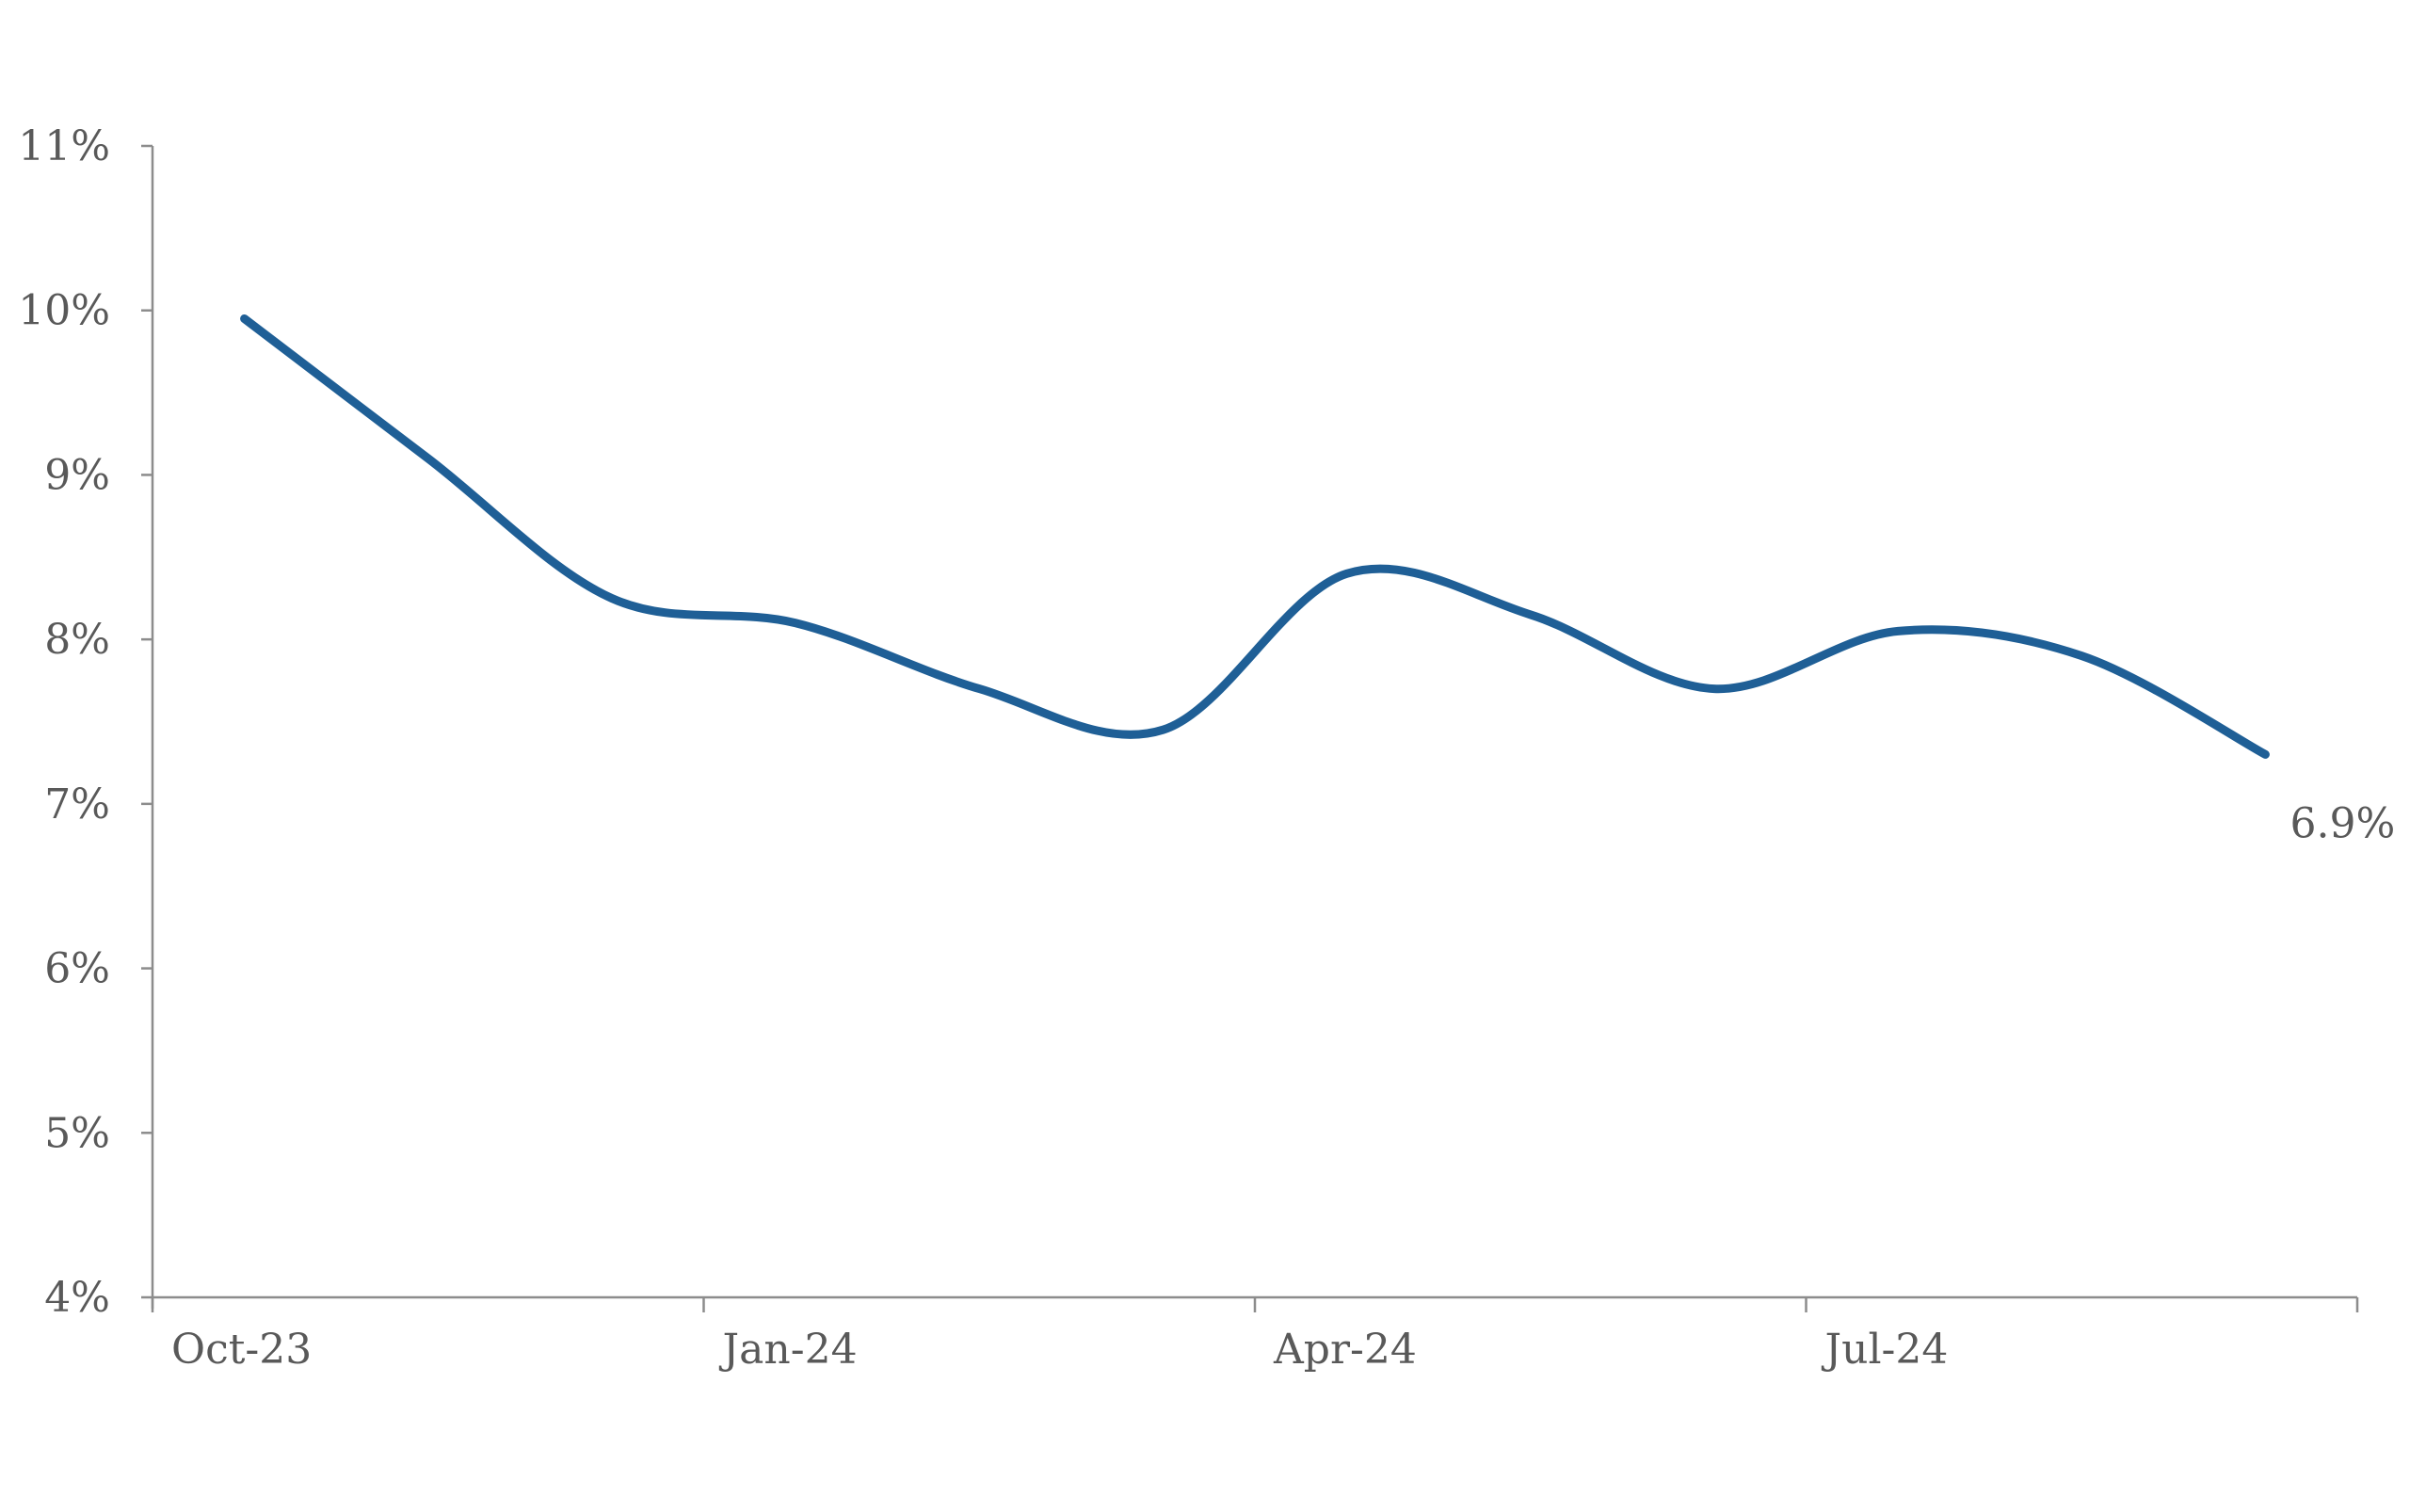 The height and width of the screenshot is (1512, 2410). Describe the element at coordinates (77, 1298) in the screenshot. I see `y-tick-label: 4%` at that location.